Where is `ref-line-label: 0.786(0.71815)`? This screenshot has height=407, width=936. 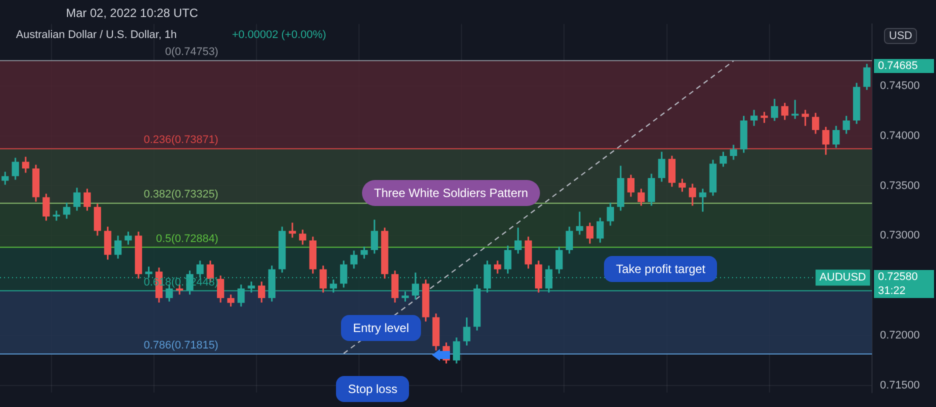 ref-line-label: 0.786(0.71815) is located at coordinates (181, 345).